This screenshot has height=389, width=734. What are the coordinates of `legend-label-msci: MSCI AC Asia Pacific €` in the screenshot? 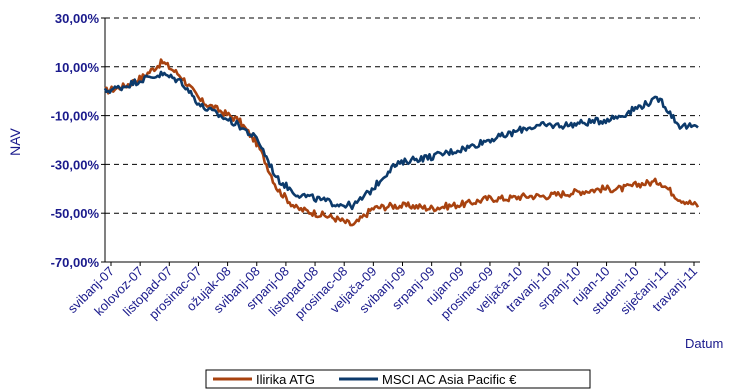 It's located at (449, 379).